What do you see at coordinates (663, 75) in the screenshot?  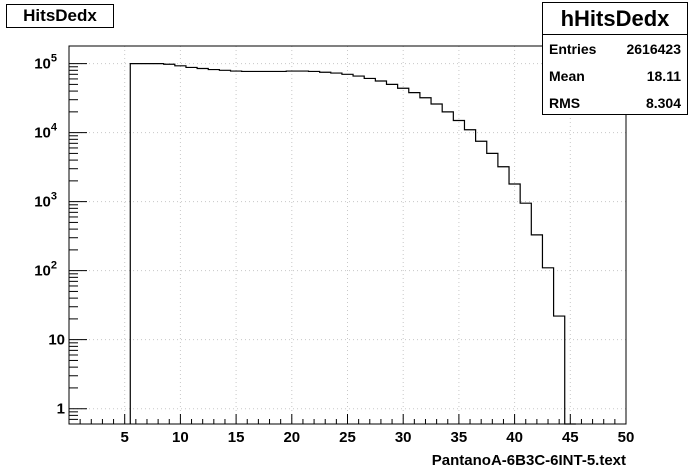 I see `stats-value: 18.11` at bounding box center [663, 75].